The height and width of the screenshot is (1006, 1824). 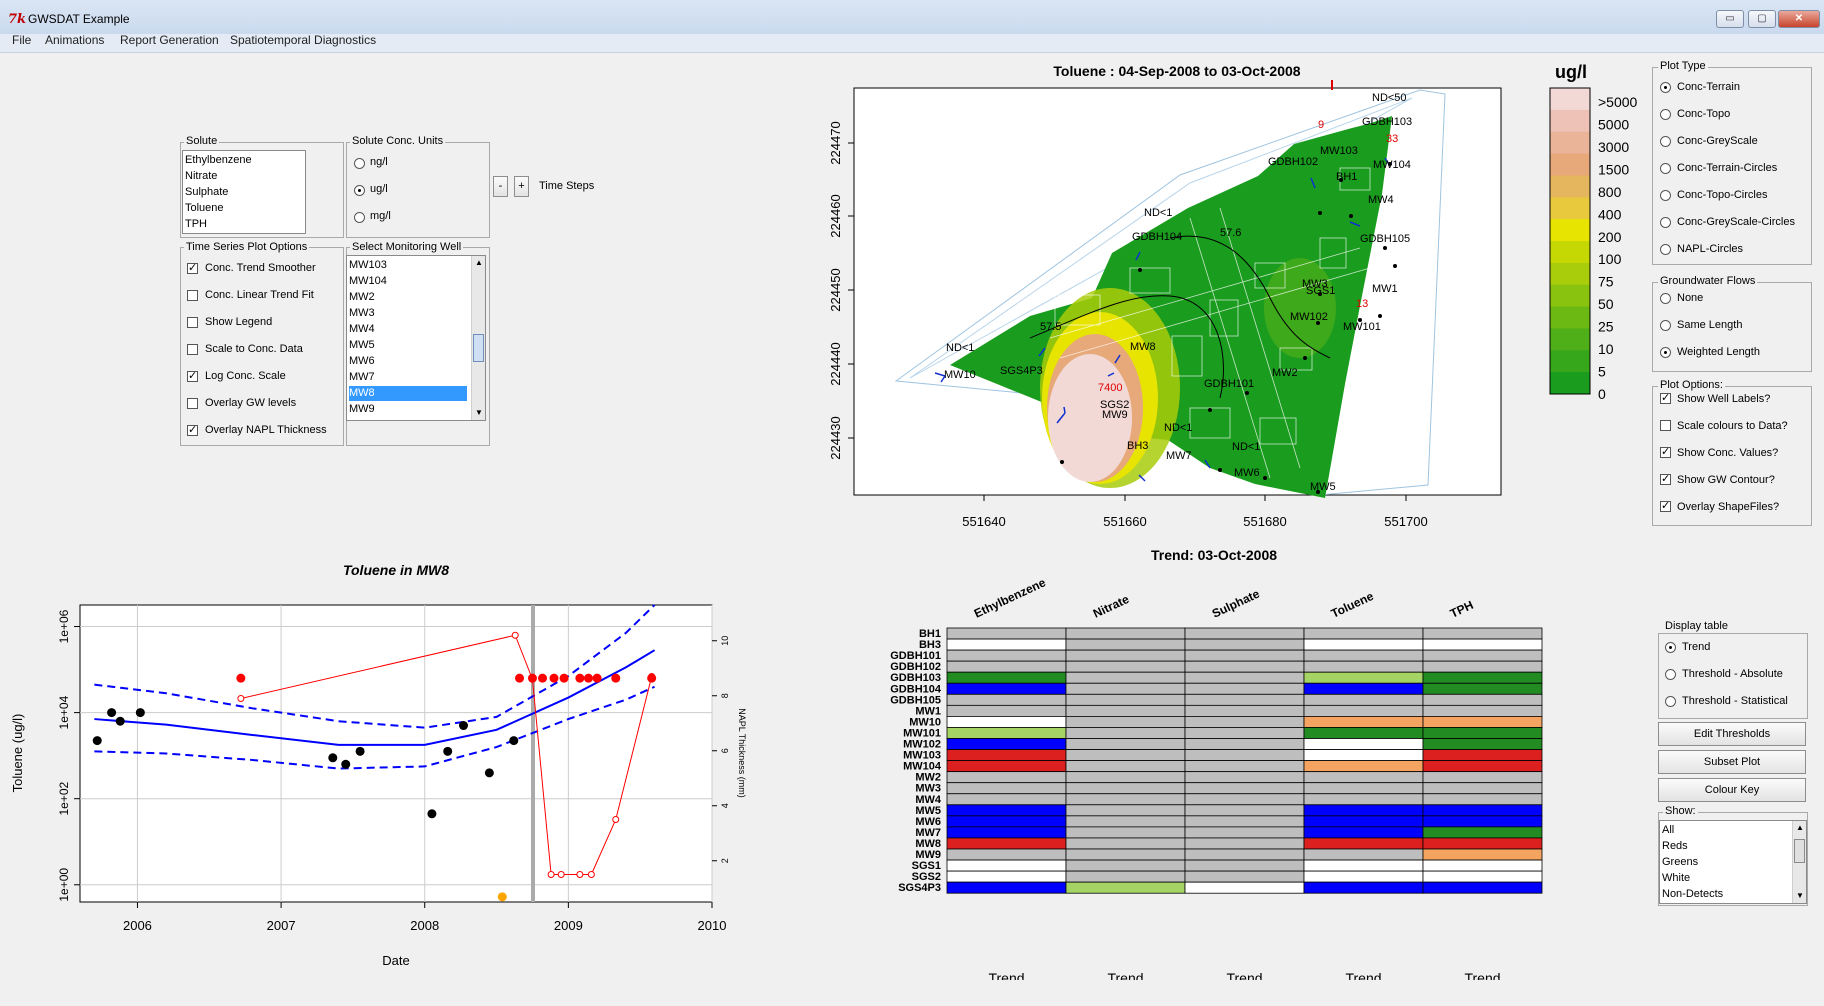 What do you see at coordinates (368, 281) in the screenshot?
I see `well-item: MW104` at bounding box center [368, 281].